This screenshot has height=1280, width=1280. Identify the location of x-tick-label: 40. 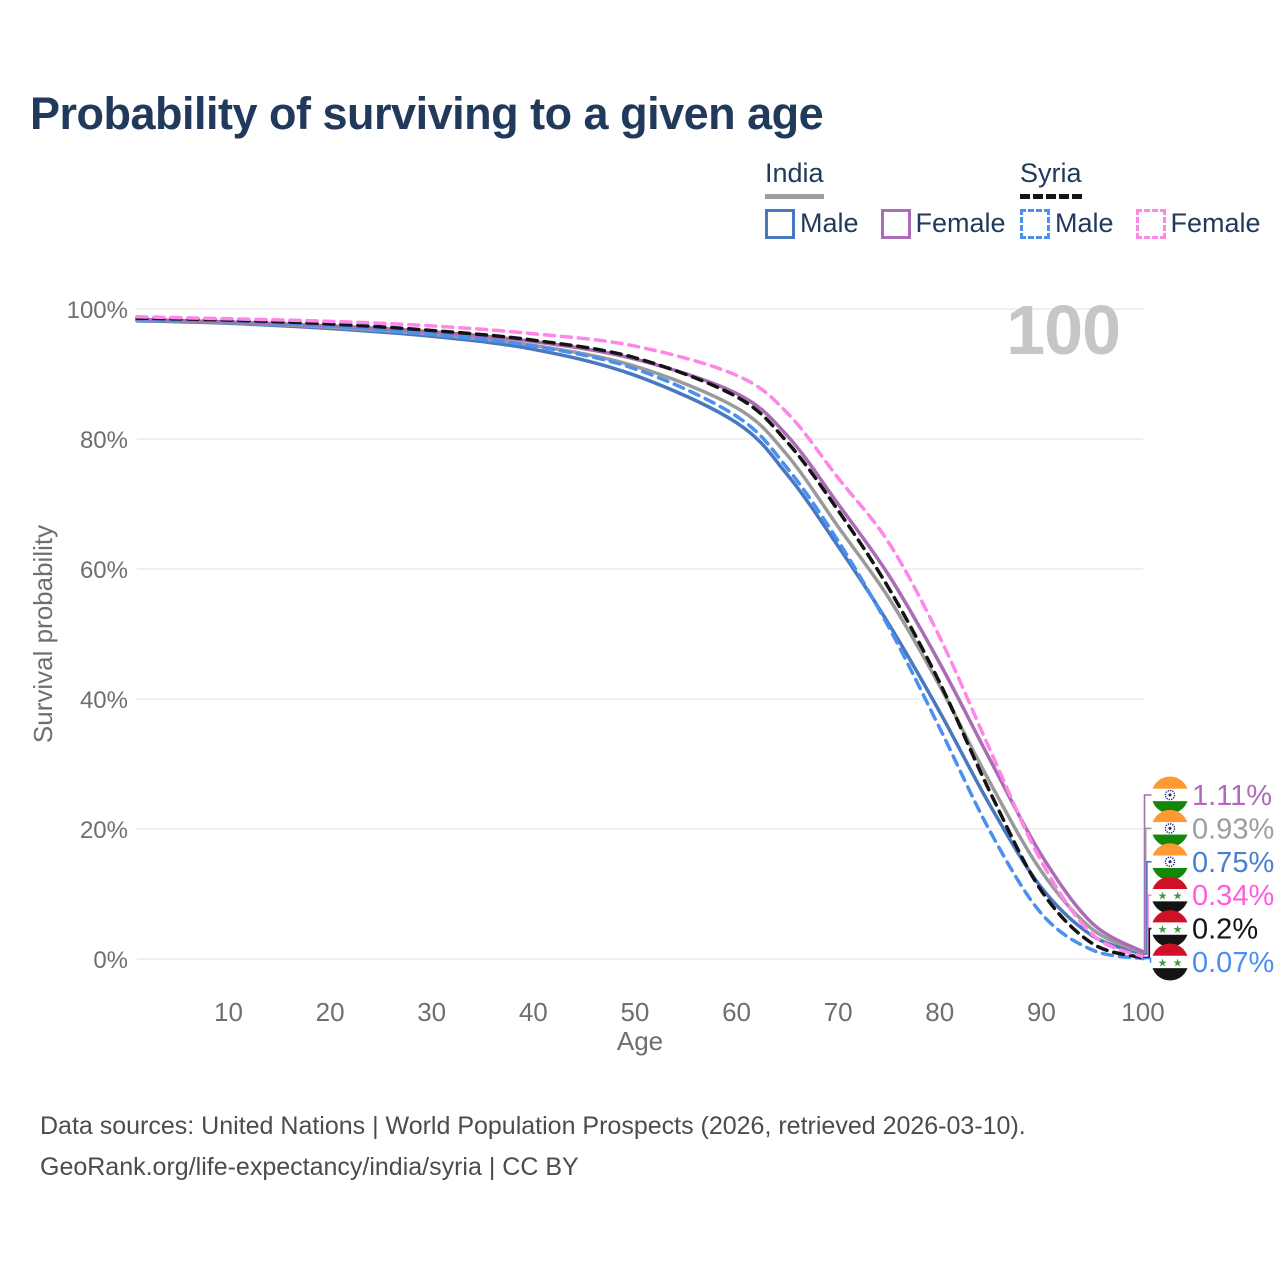
(533, 1012).